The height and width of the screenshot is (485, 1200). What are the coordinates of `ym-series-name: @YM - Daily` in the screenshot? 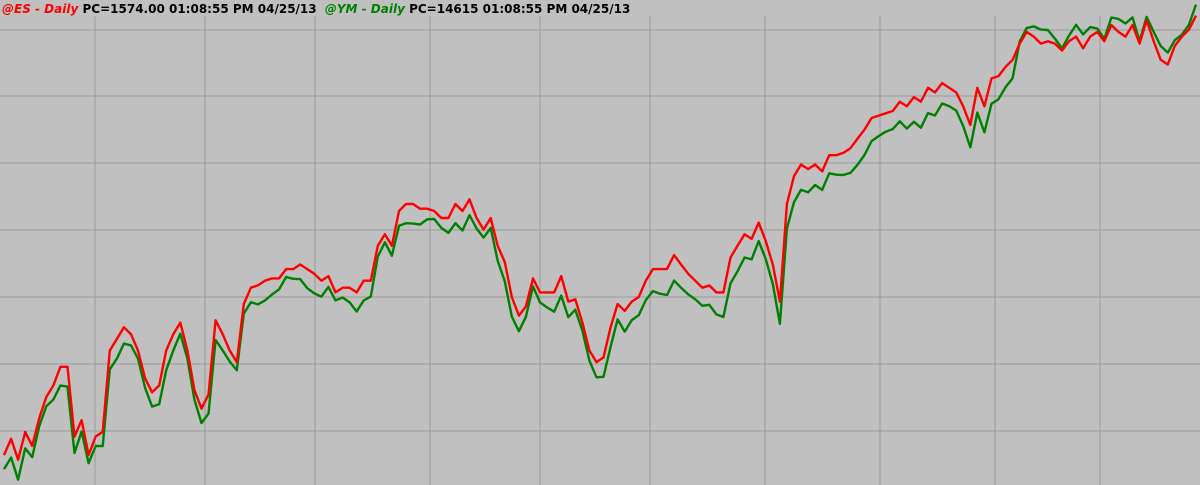 It's located at (364, 9).